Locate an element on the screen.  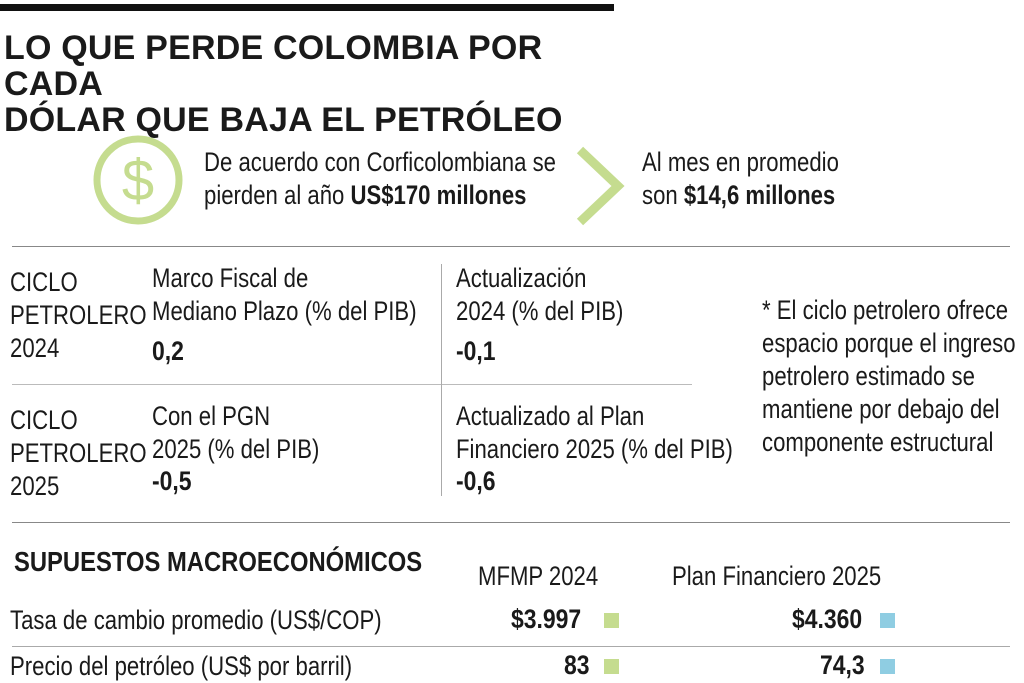
table-vertical-rule is located at coordinates (441, 380).